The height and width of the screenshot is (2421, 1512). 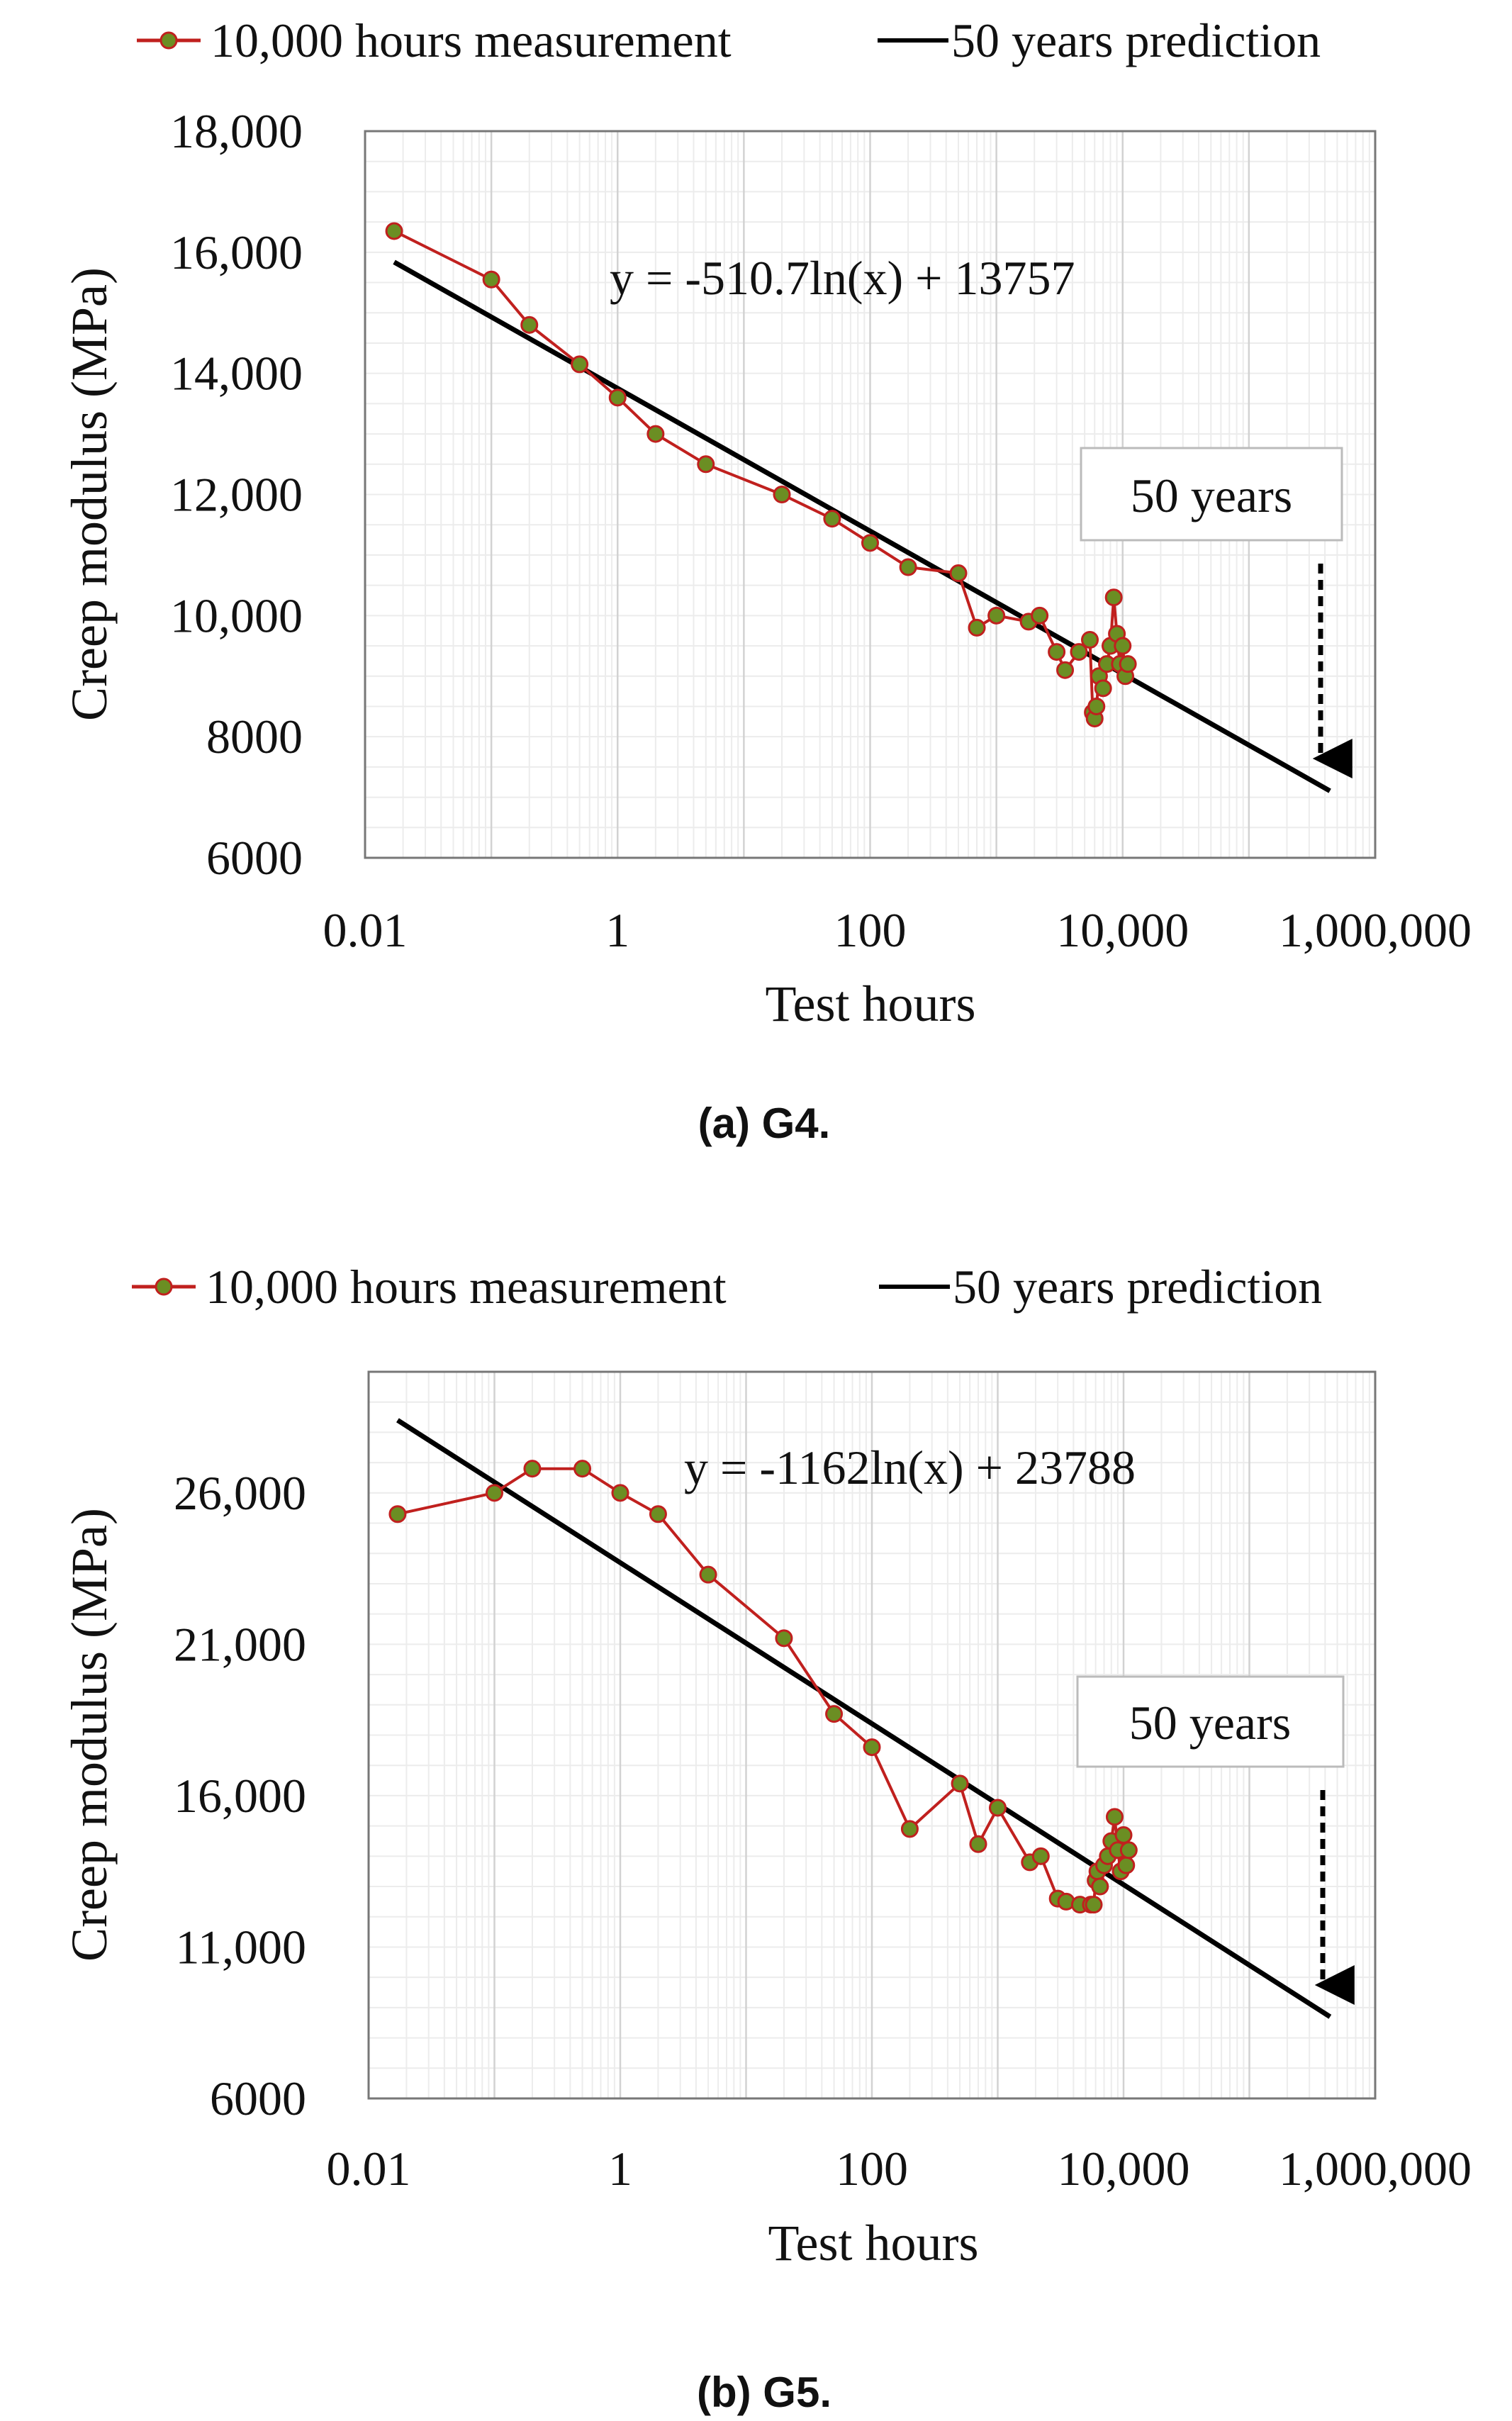 I want to click on annotation-b-label: 50 years, so click(x=1210, y=1723).